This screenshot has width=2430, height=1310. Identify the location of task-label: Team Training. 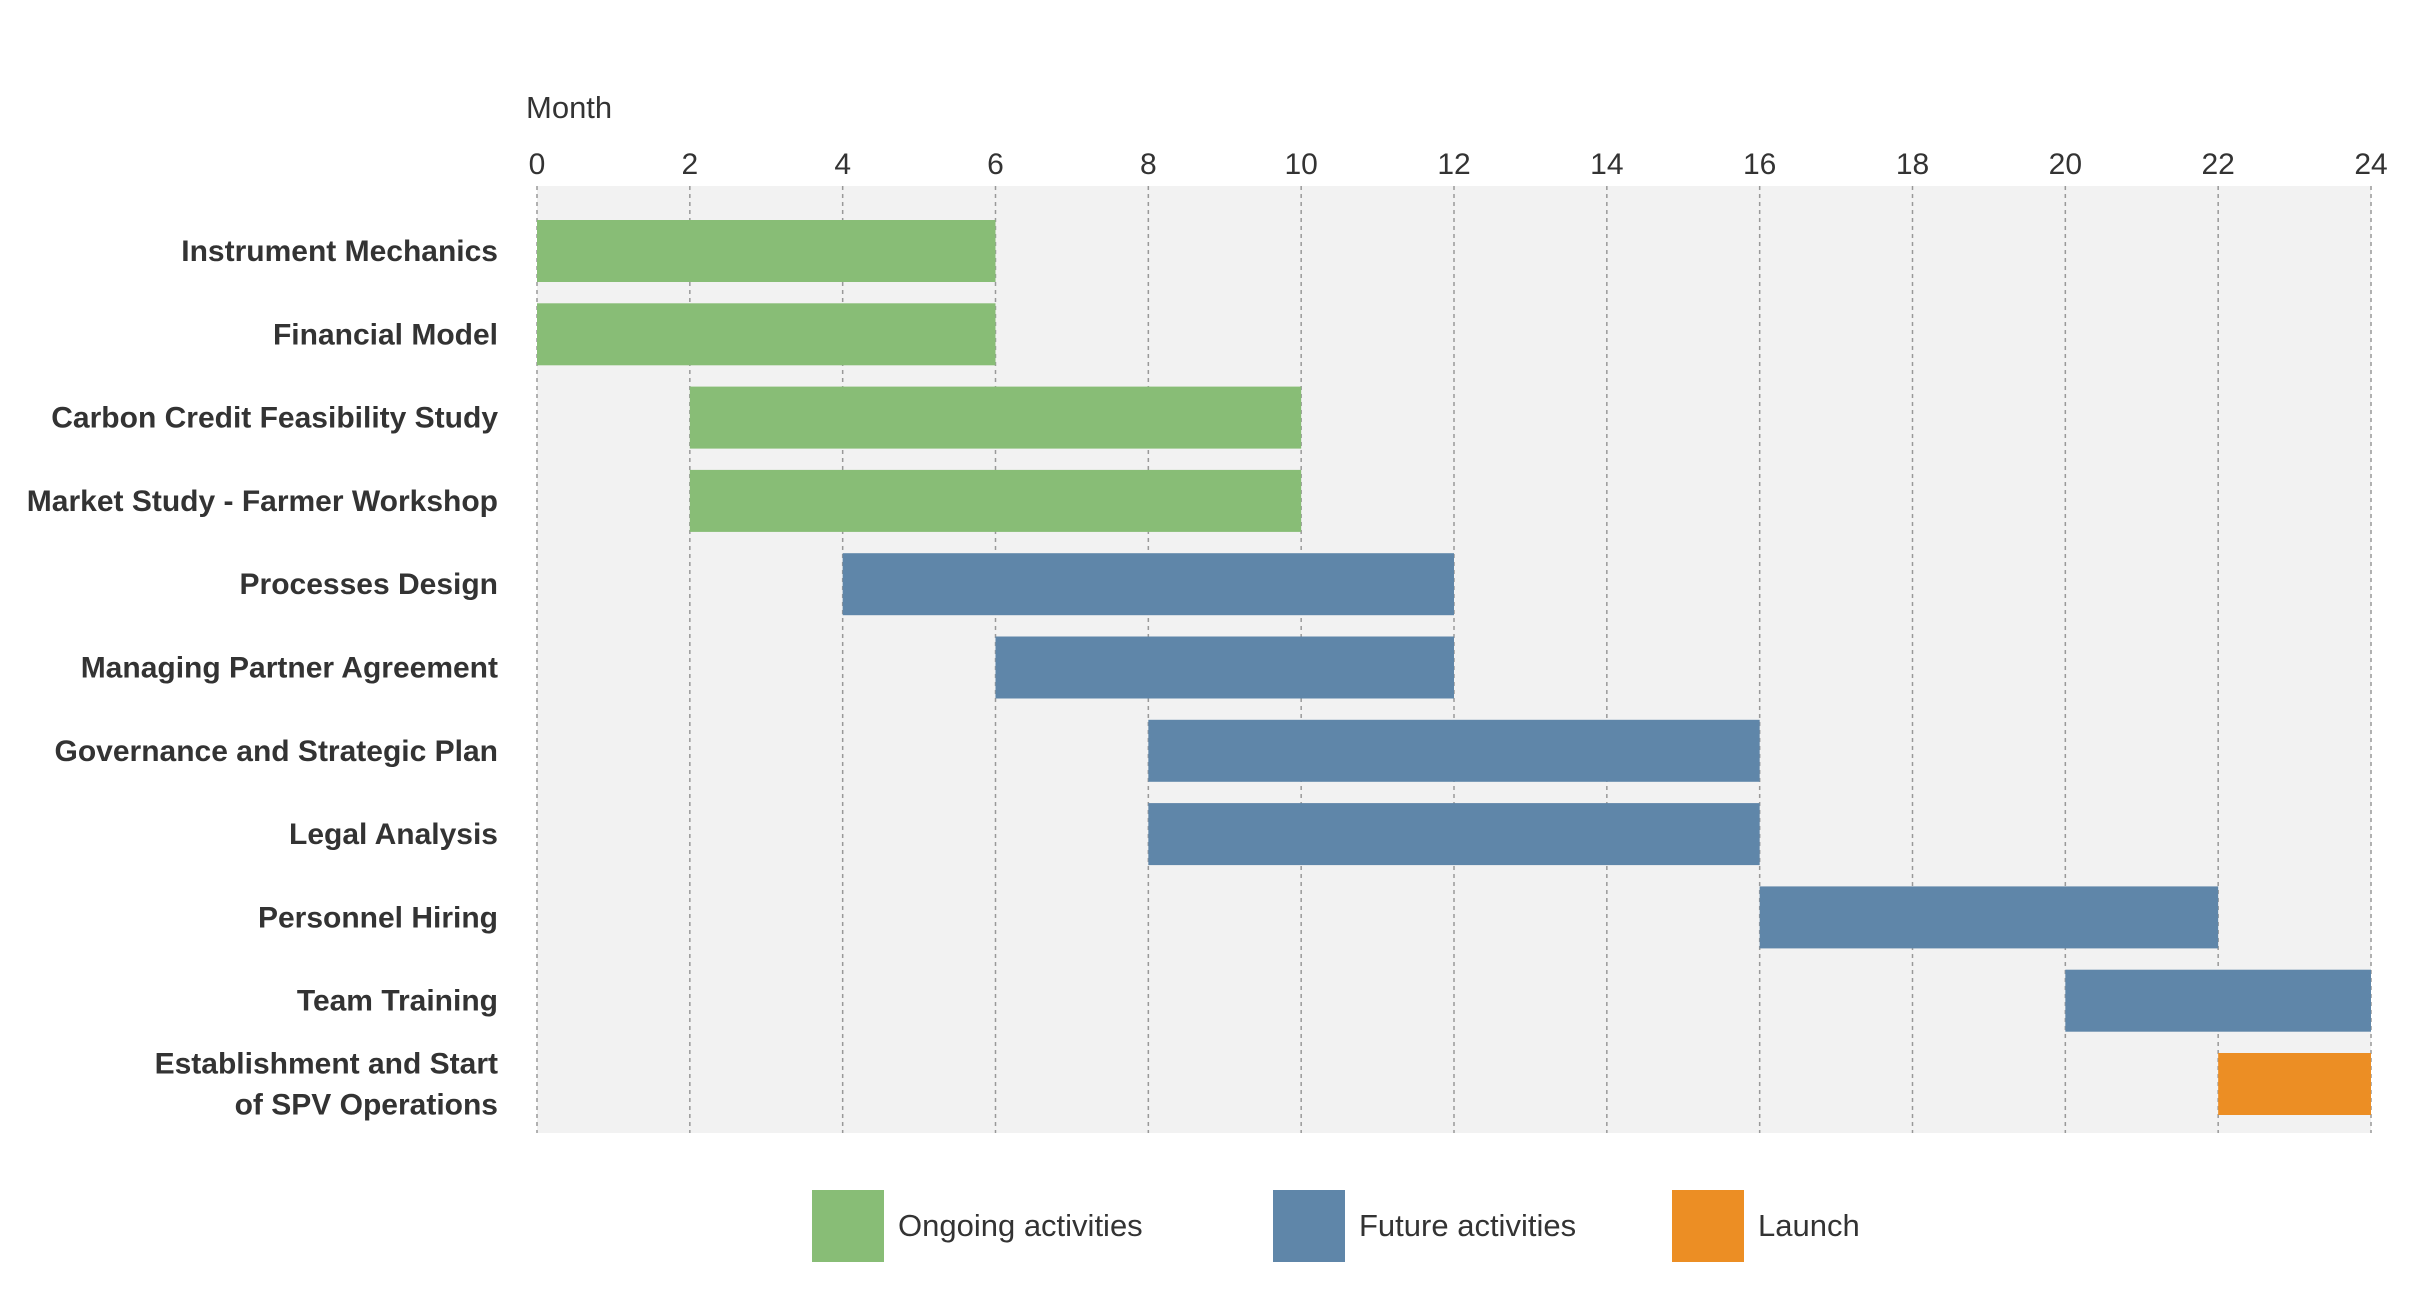
(397, 1001).